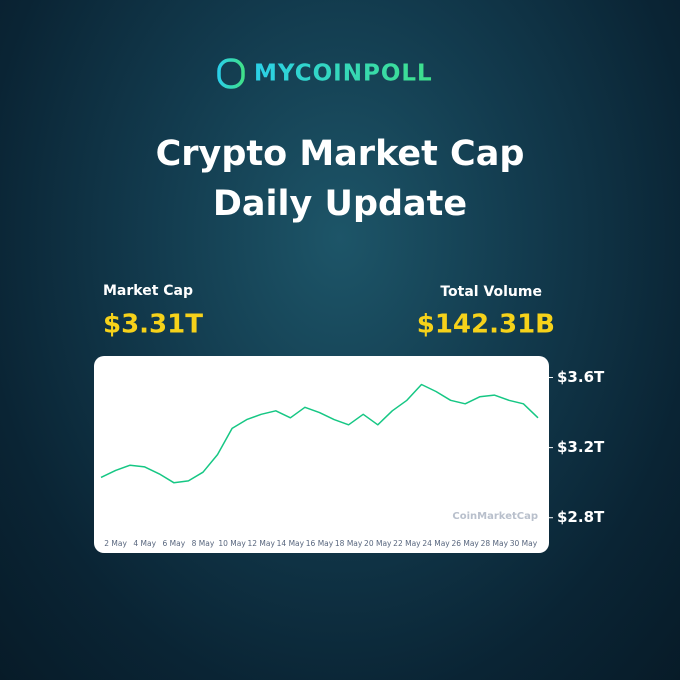  I want to click on title: Crypto Market Cap, so click(340, 154).